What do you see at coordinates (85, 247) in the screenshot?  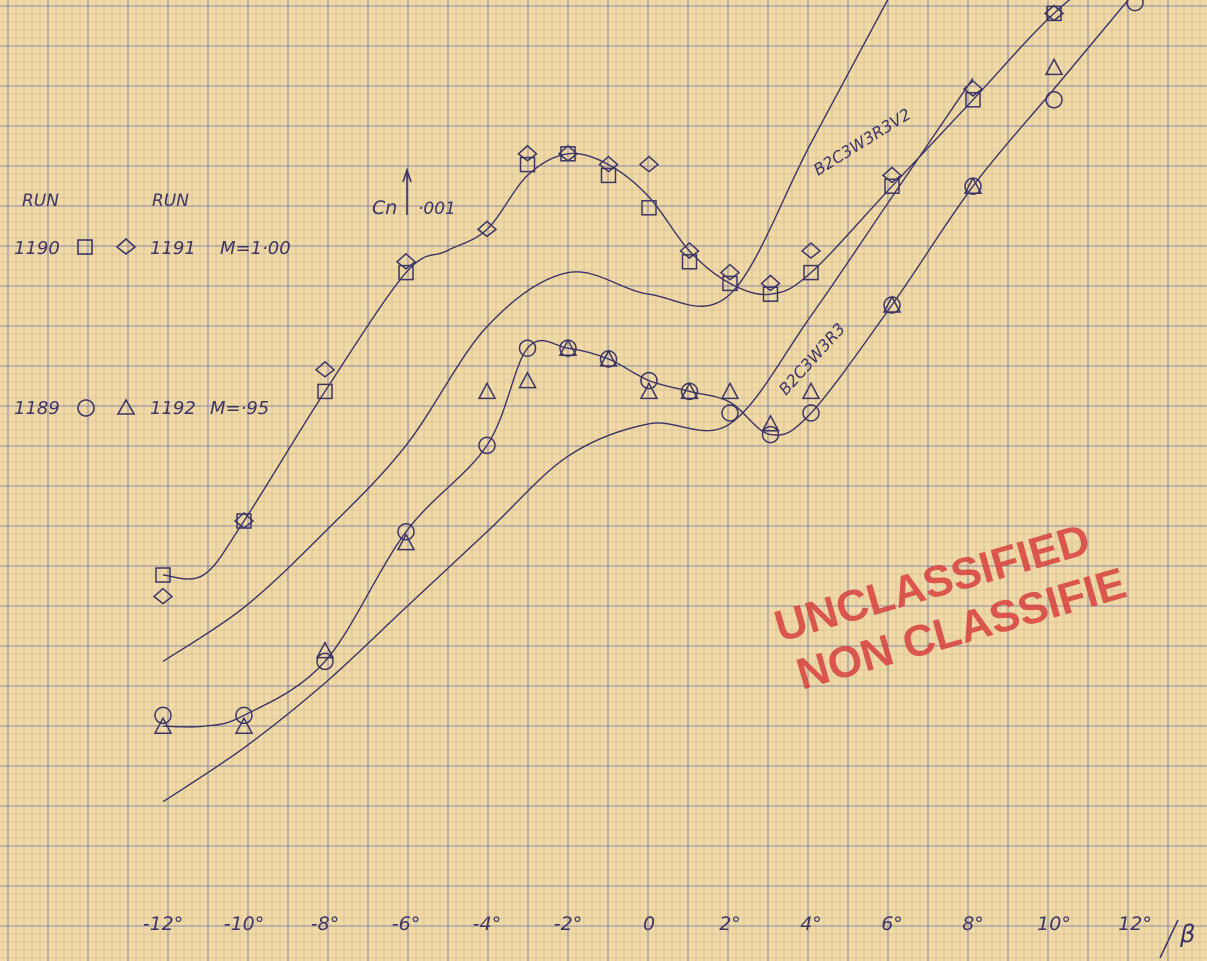 I see `legend-square-marker` at bounding box center [85, 247].